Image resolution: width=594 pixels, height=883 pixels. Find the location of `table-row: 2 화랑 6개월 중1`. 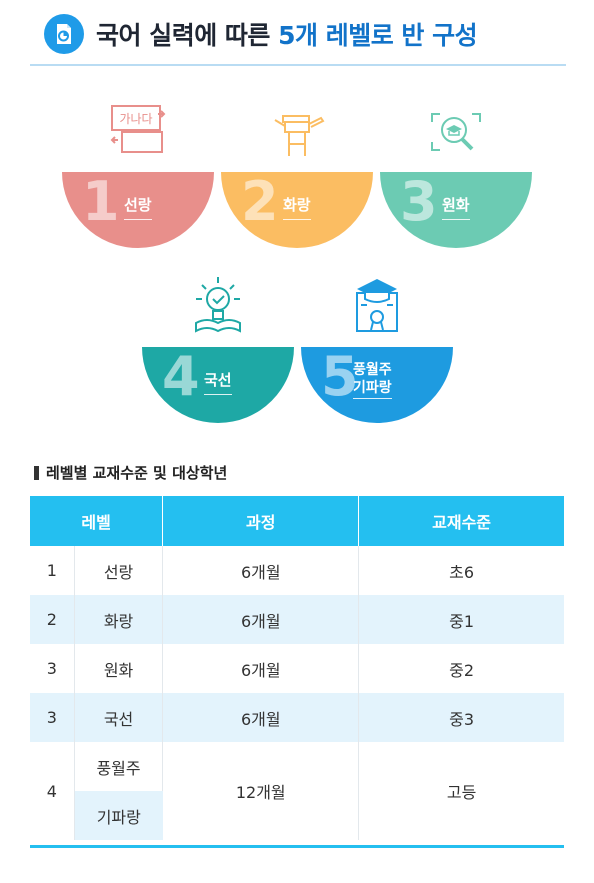

table-row: 2 화랑 6개월 중1 is located at coordinates (297, 619).